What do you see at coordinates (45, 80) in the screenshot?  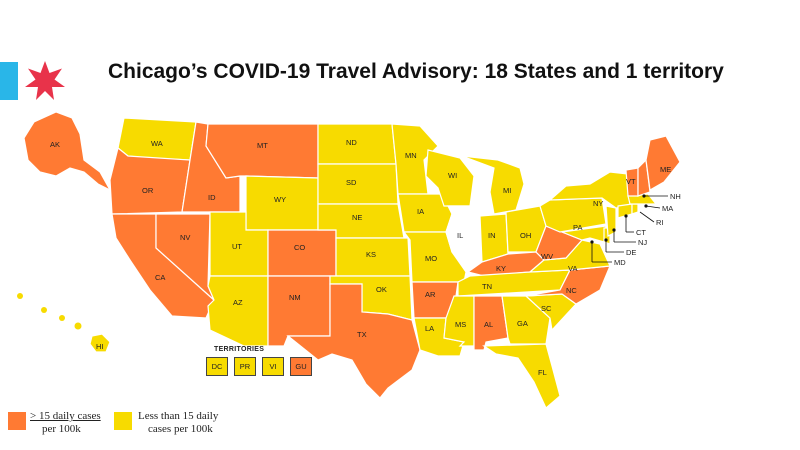 I see `chicago-star-icon` at bounding box center [45, 80].